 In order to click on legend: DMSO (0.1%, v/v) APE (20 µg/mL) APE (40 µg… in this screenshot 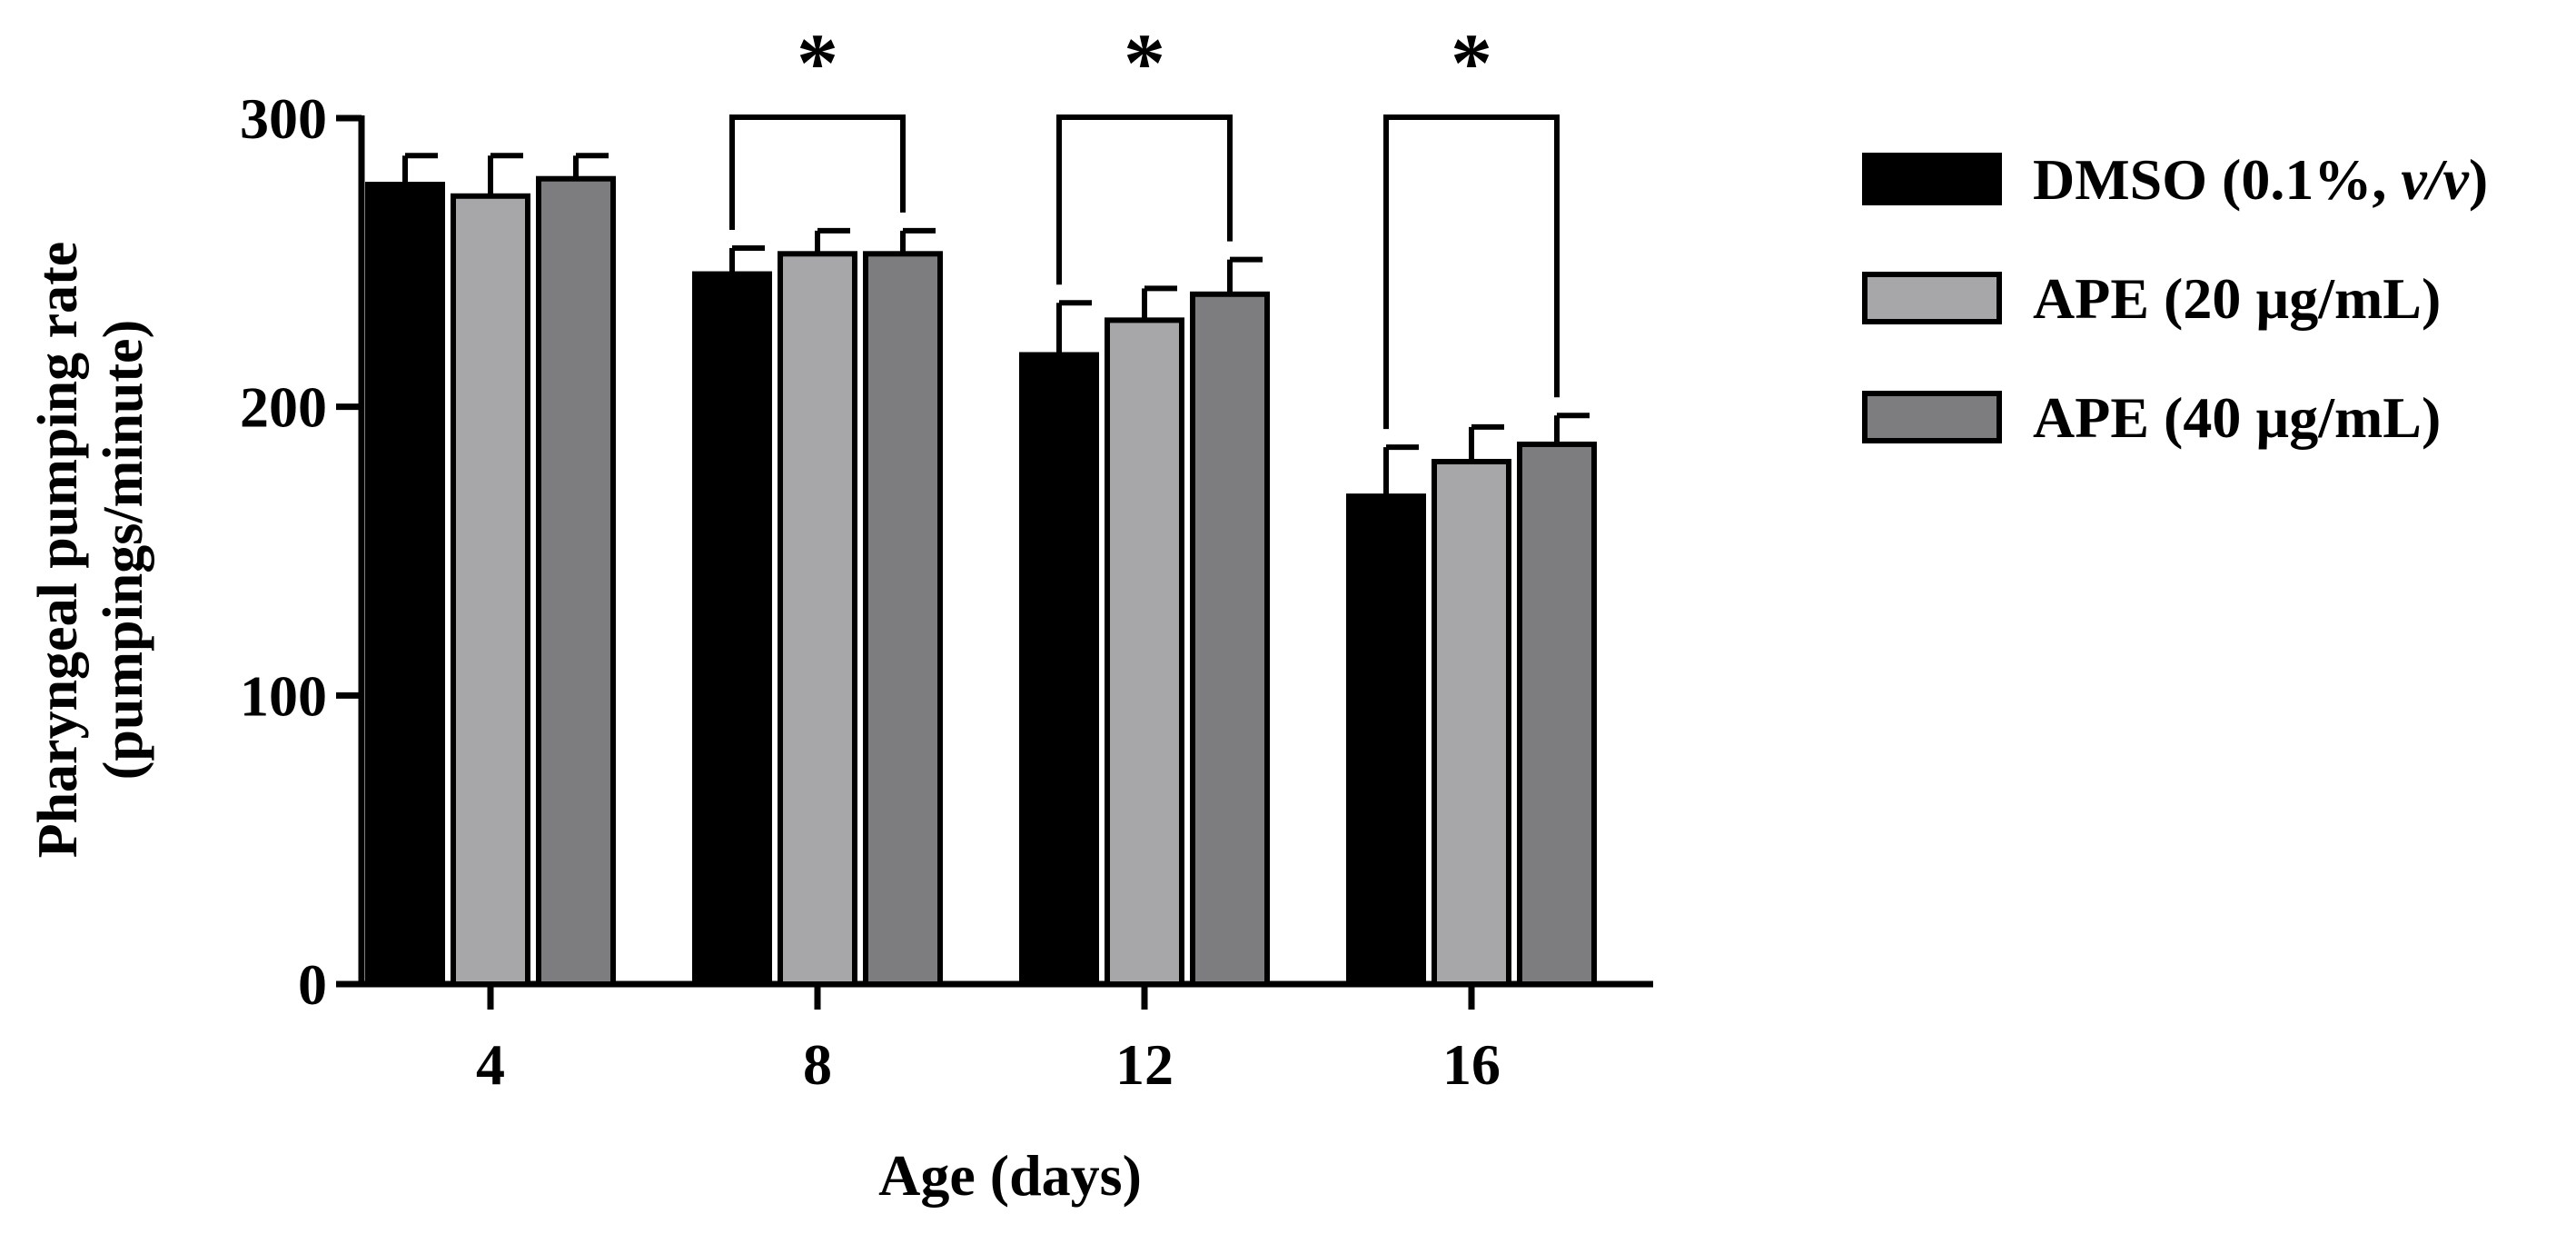, I will do `click(2175, 298)`.